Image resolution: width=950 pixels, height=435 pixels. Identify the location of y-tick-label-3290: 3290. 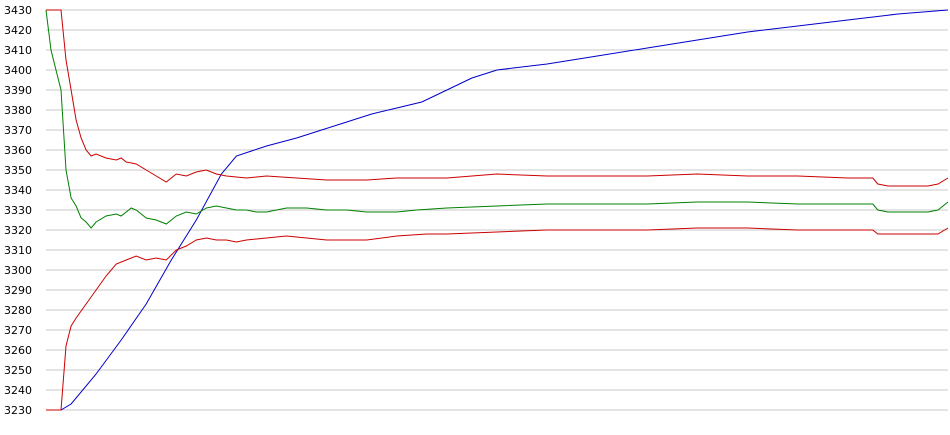
(18, 290).